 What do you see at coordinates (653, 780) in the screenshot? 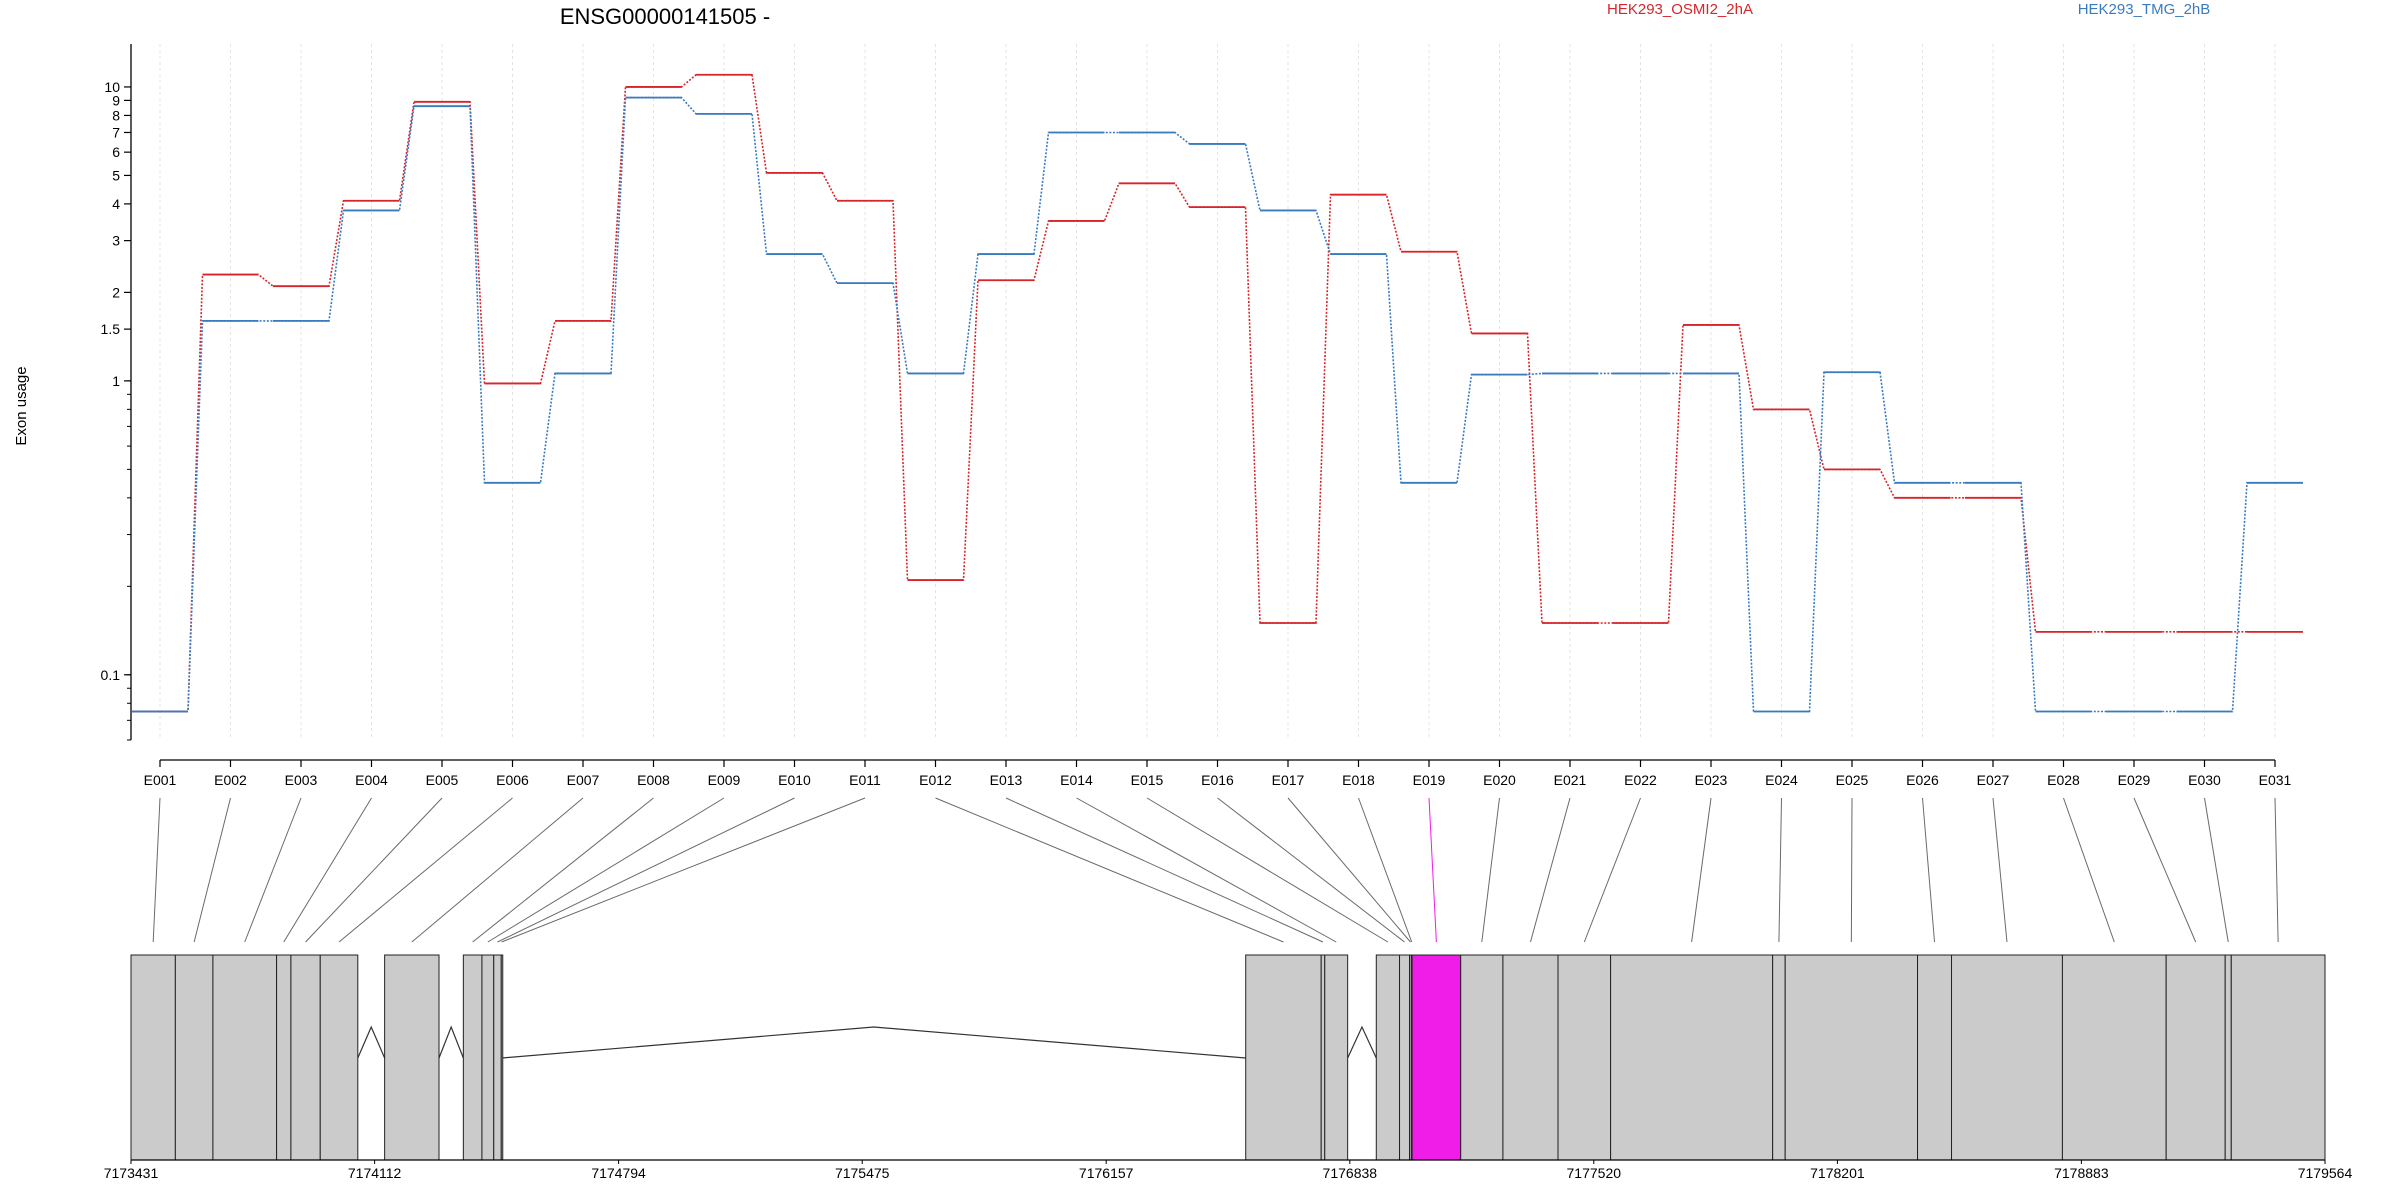
I see `x-tick-label: E008` at bounding box center [653, 780].